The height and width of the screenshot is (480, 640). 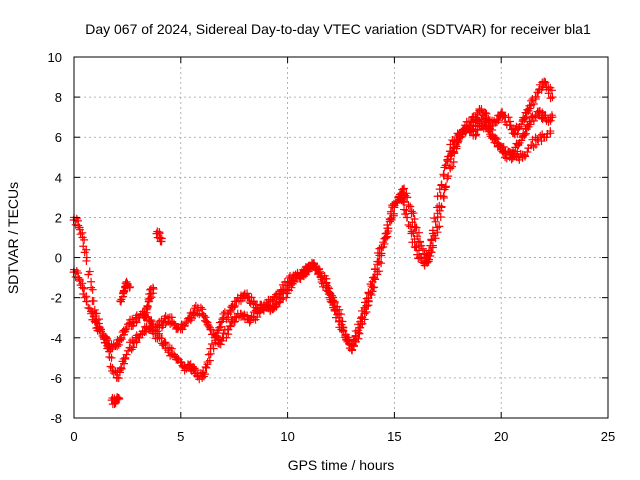 I want to click on y-tick-label: -6, so click(x=56, y=378).